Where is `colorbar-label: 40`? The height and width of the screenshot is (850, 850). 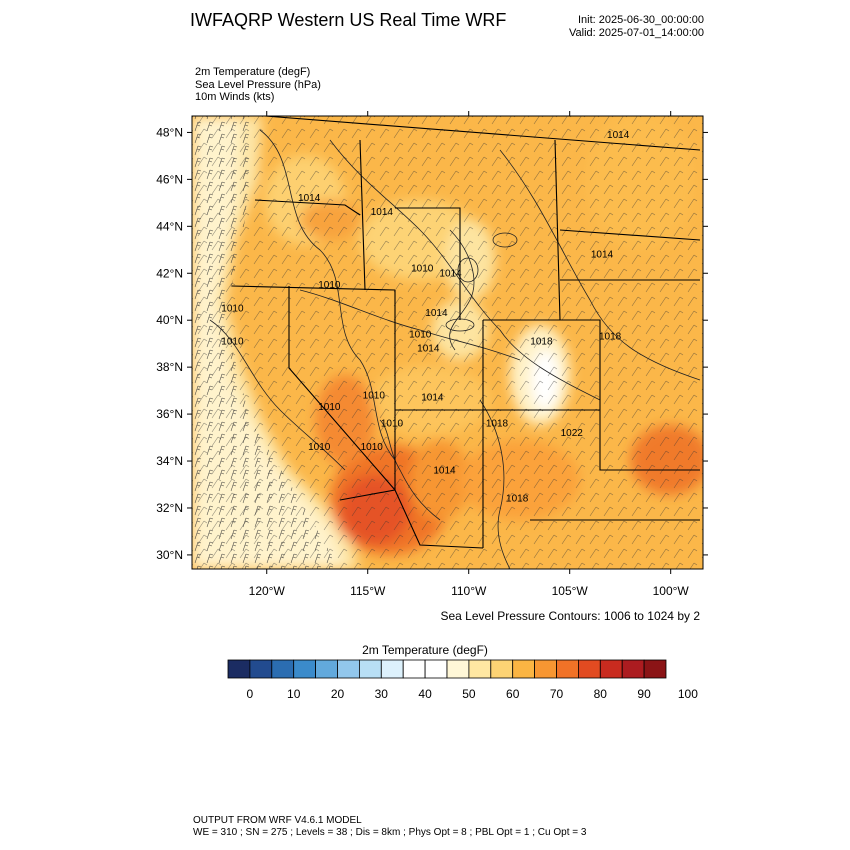
colorbar-label: 40 is located at coordinates (425, 694).